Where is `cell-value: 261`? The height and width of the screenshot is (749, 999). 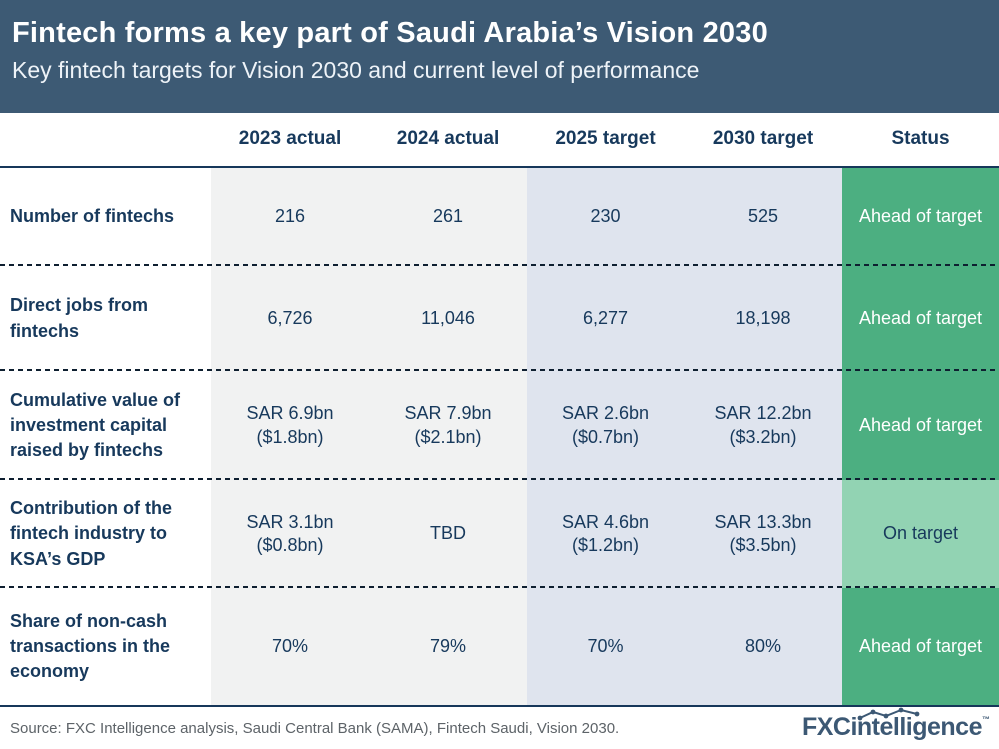
cell-value: 261 is located at coordinates (448, 217).